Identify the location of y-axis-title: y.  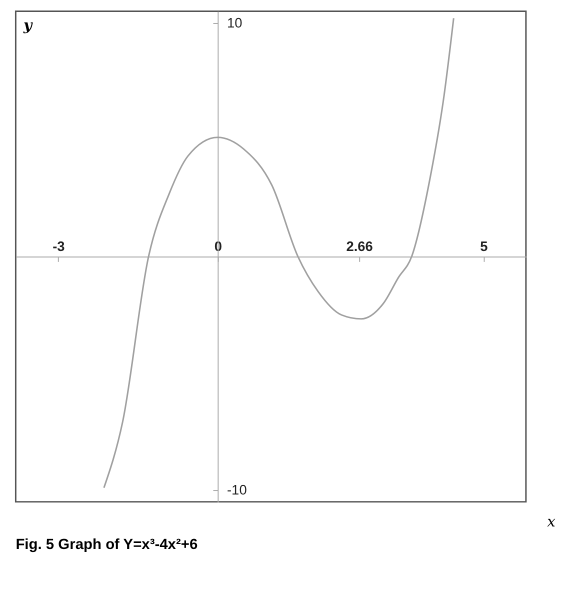
(28, 25).